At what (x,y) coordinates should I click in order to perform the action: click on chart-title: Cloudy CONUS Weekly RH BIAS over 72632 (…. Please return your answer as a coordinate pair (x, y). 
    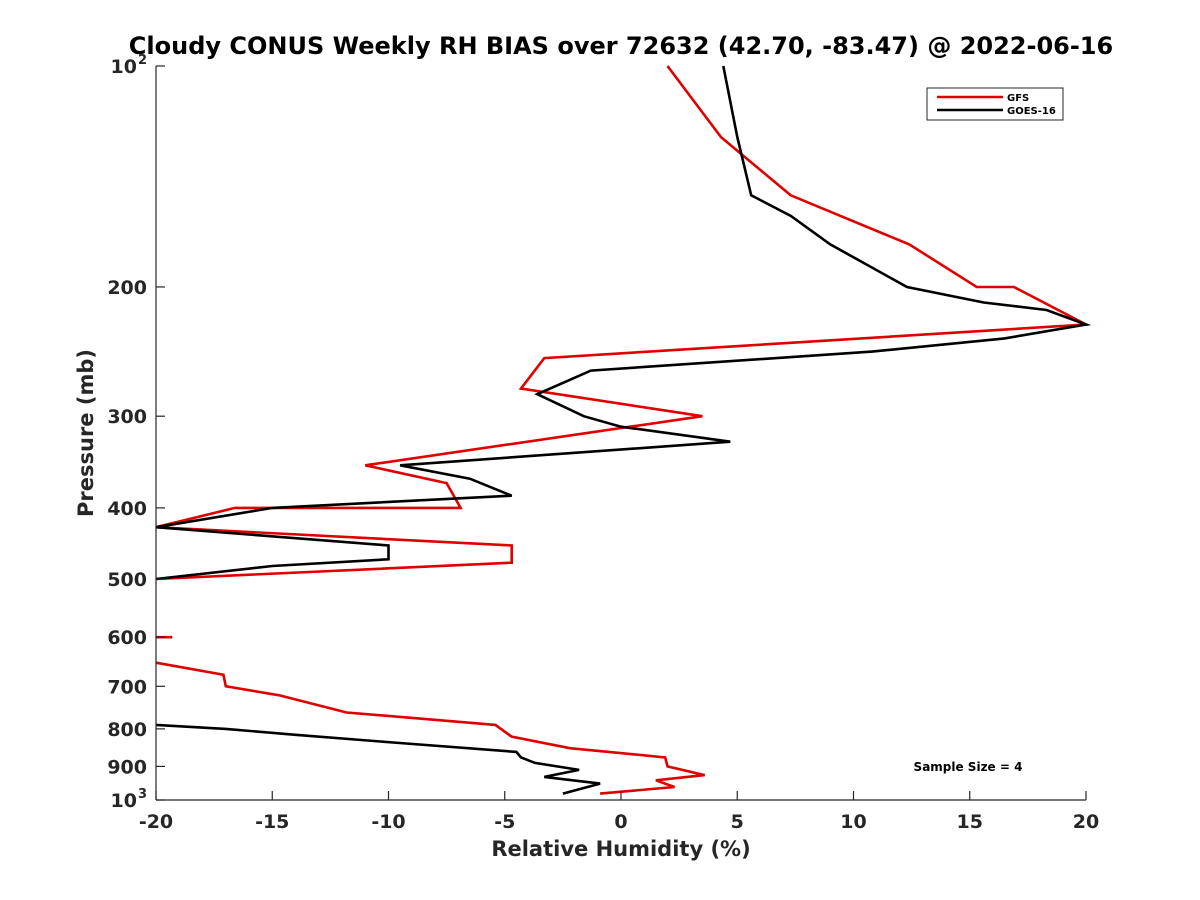
    Looking at the image, I should click on (621, 46).